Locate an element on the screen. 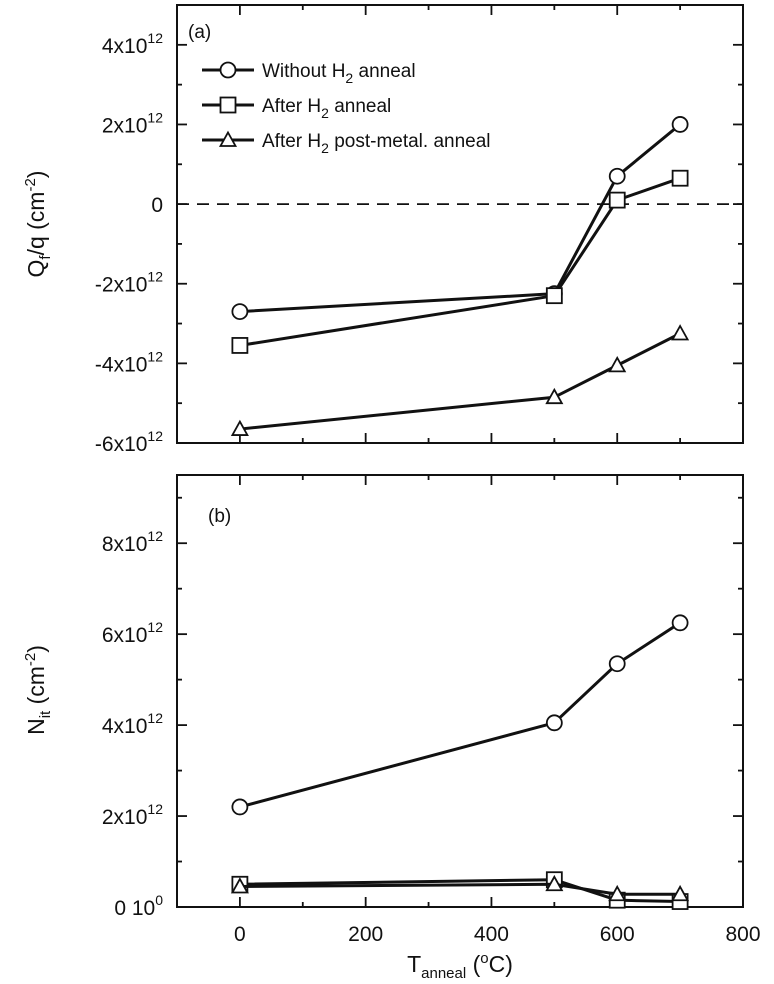 This screenshot has height=984, width=774. panel-a-y-tick-label: -4x10¹² is located at coordinates (129, 362).